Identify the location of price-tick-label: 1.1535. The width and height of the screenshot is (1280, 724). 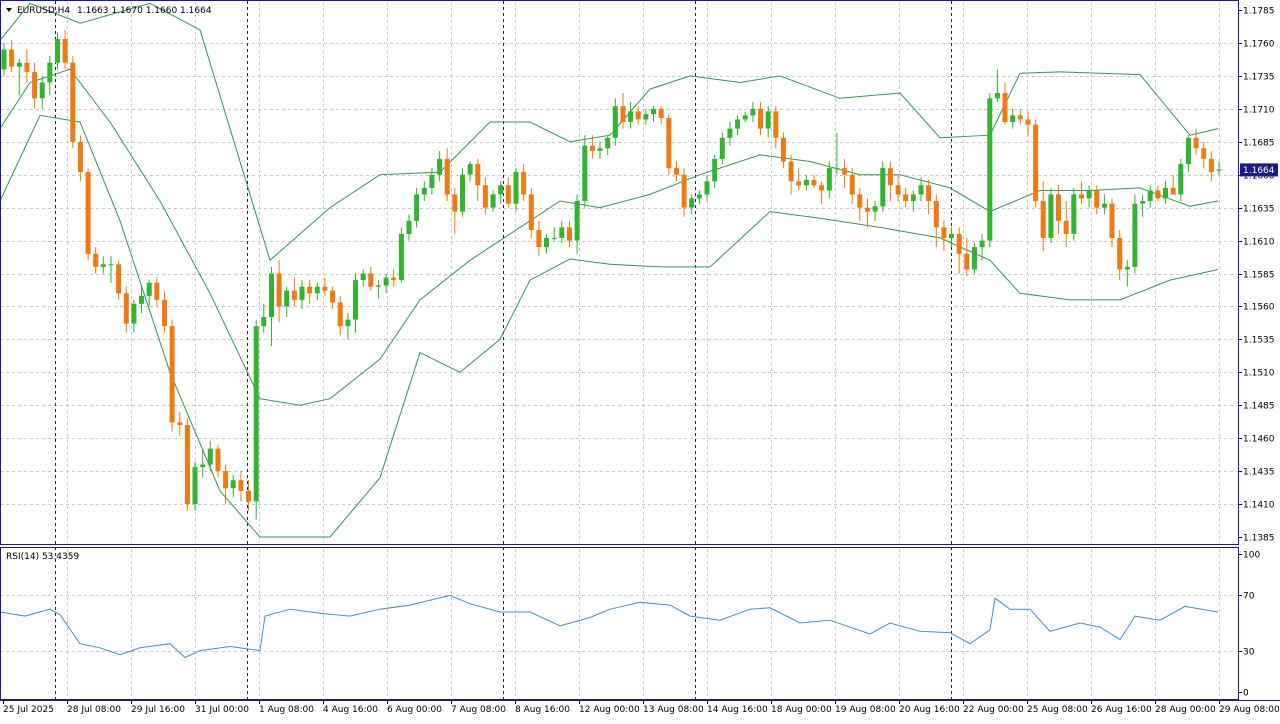
(1259, 341).